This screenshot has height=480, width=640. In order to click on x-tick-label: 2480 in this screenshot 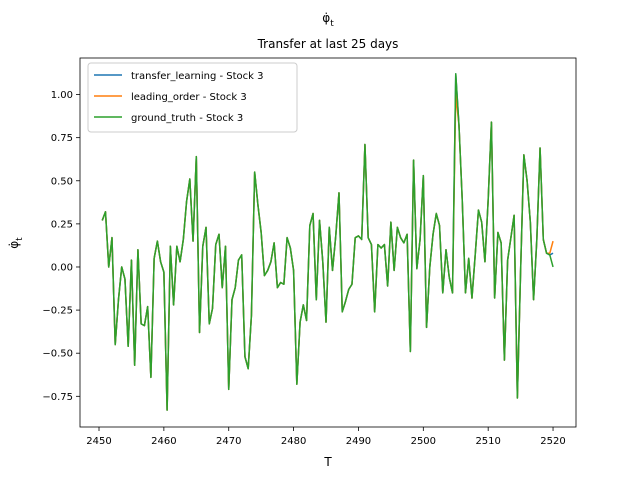, I will do `click(293, 441)`.